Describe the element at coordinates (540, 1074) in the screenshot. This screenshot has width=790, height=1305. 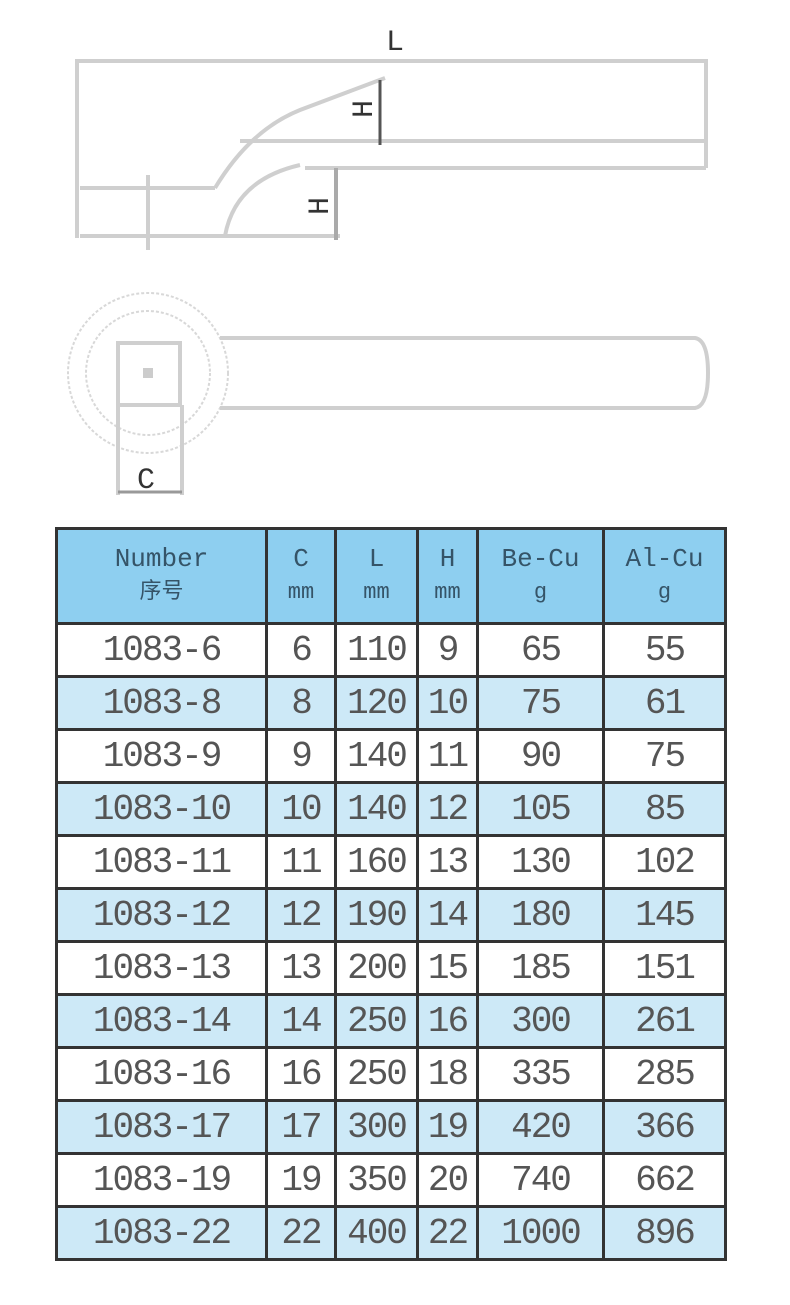
I see `table-cell: 335` at that location.